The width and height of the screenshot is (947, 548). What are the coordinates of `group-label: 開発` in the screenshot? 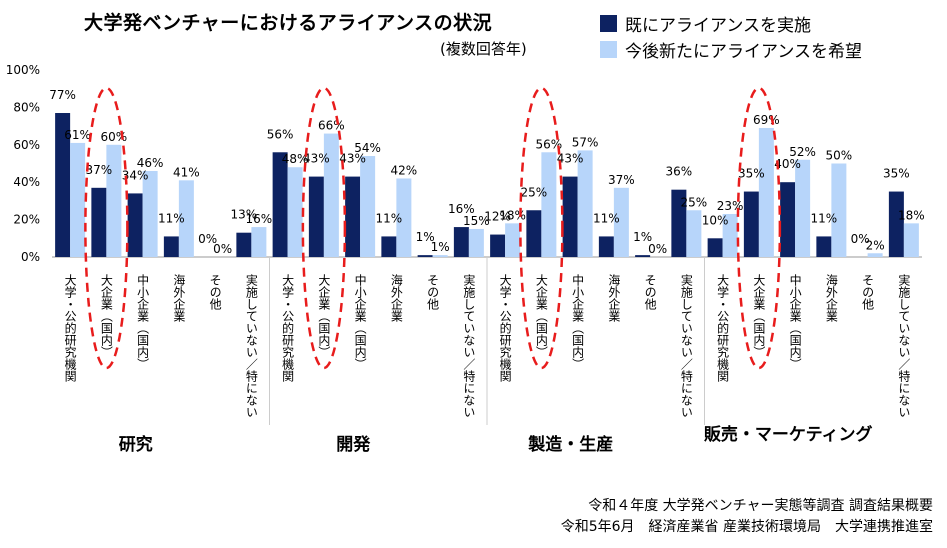 It's located at (353, 444).